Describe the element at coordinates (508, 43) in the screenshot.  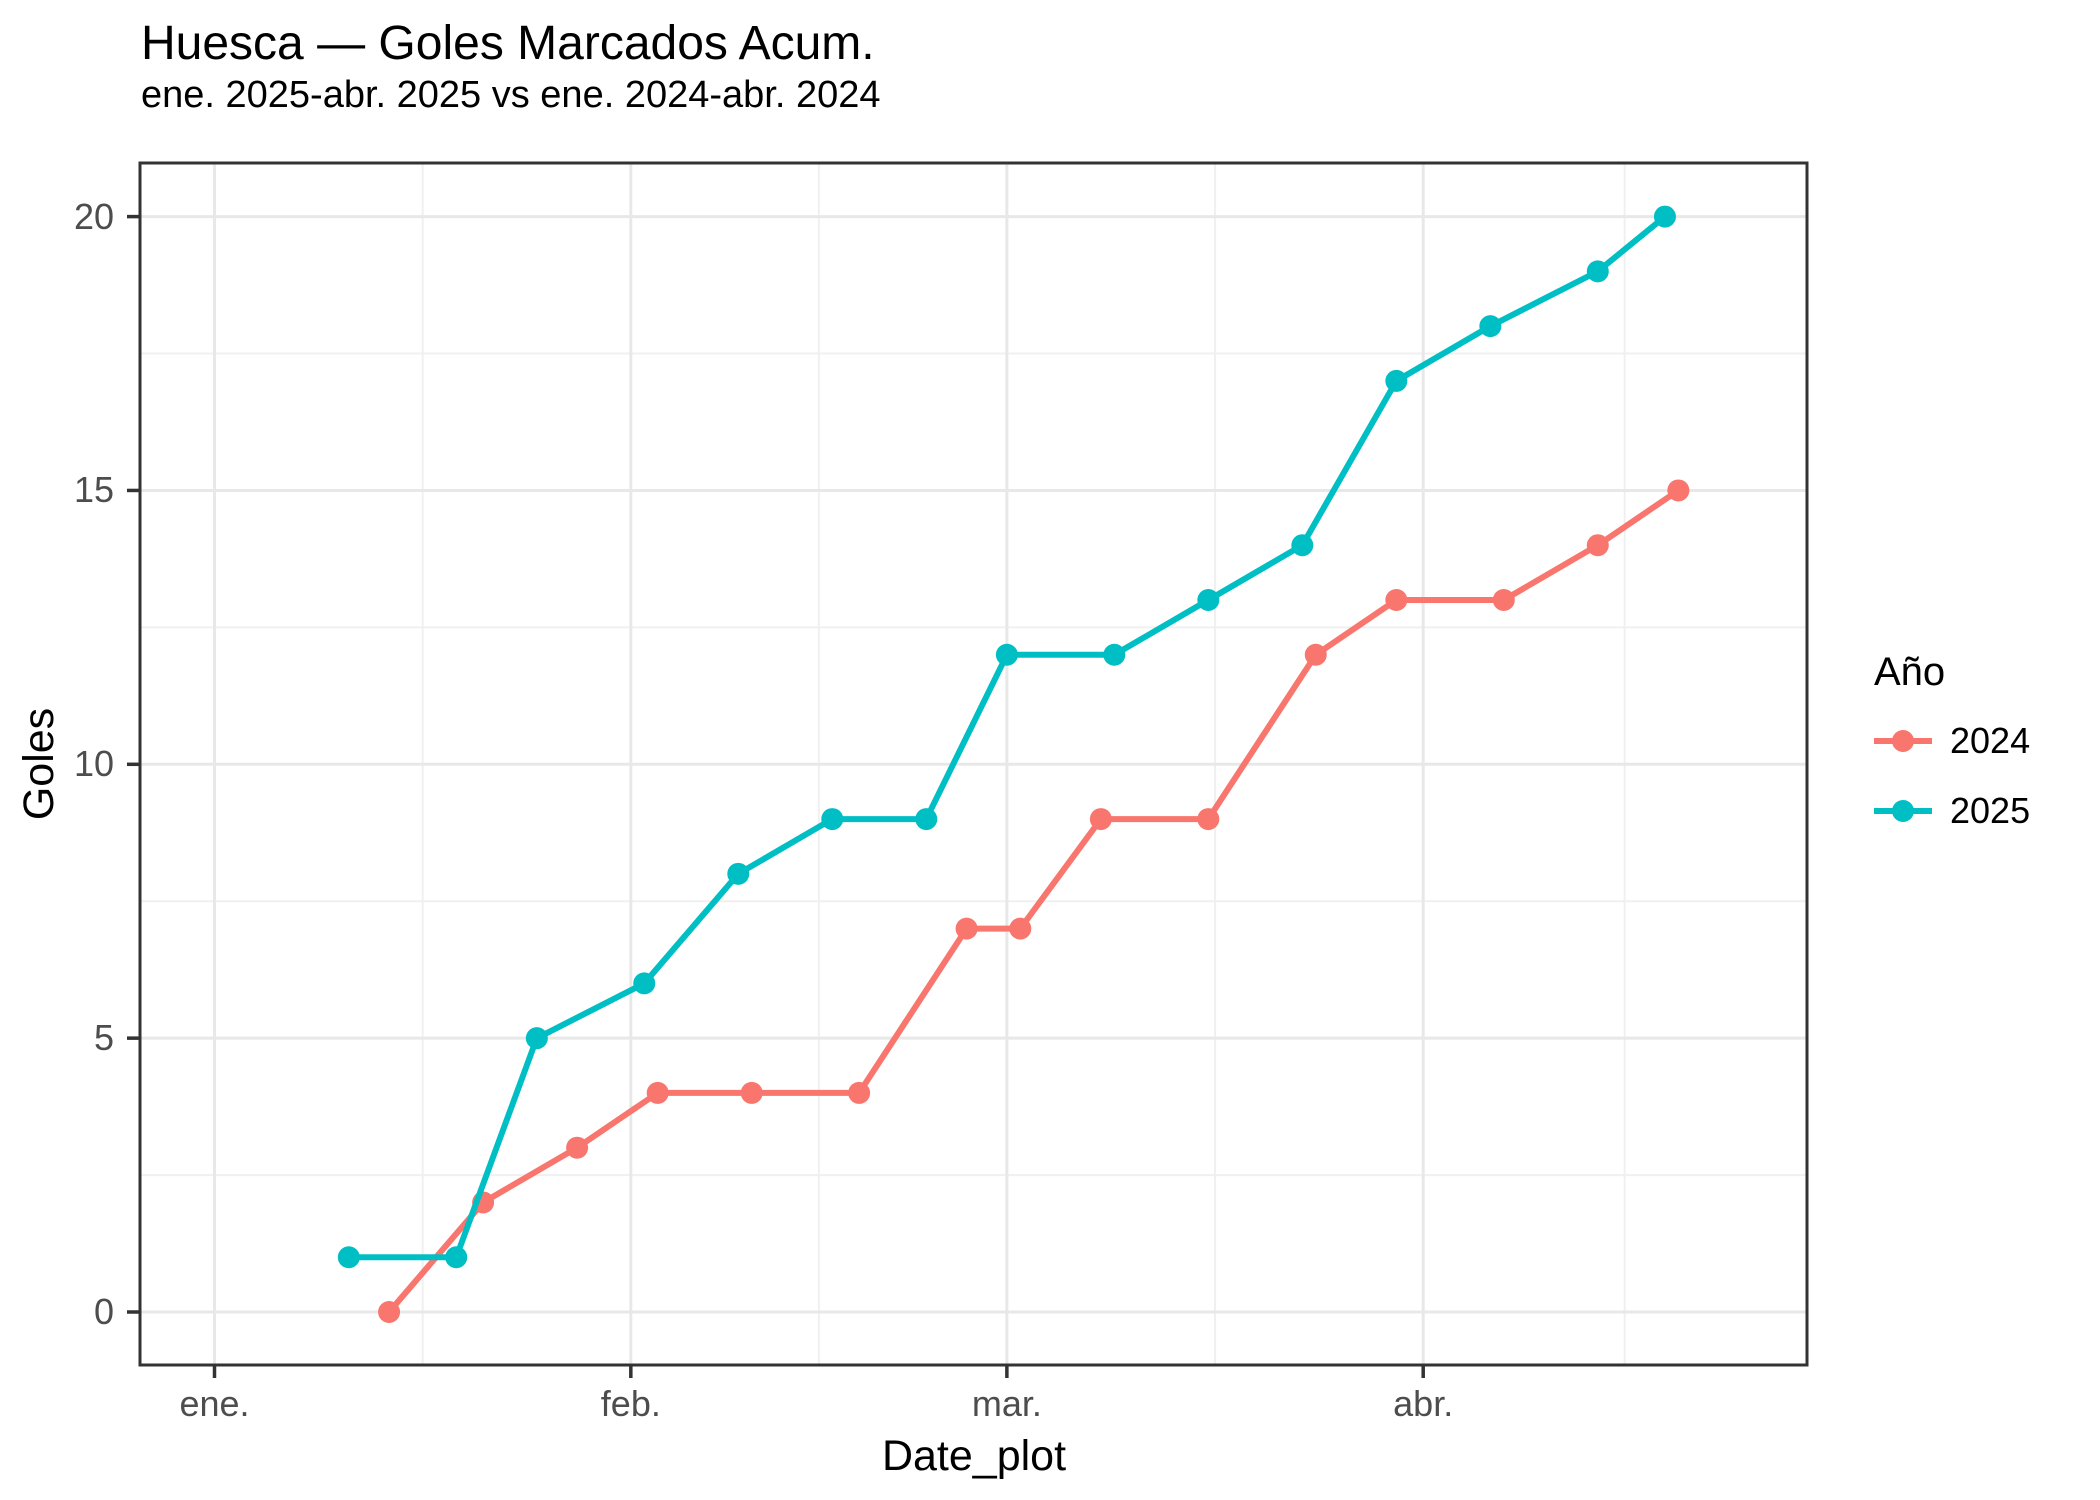
I see `chart-title: Huesca — Goles Marcados Acum.` at that location.